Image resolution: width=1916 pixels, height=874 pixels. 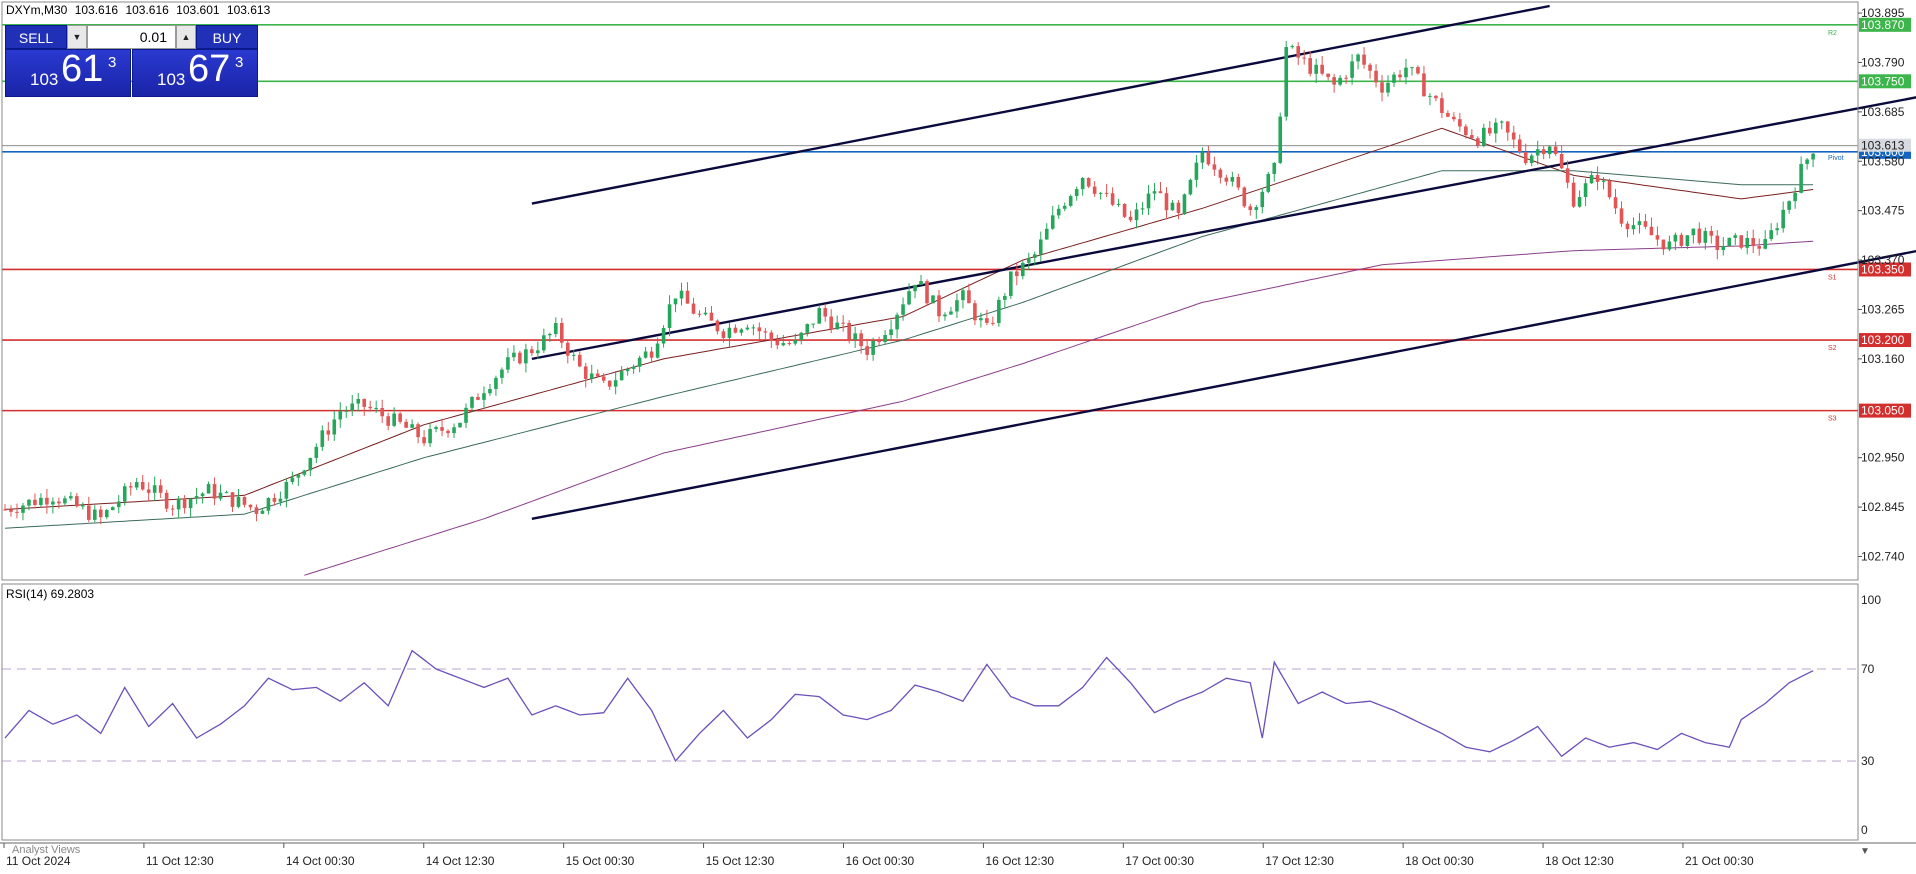 I want to click on x-tick-label: 11 Oct 2024, so click(x=38, y=861).